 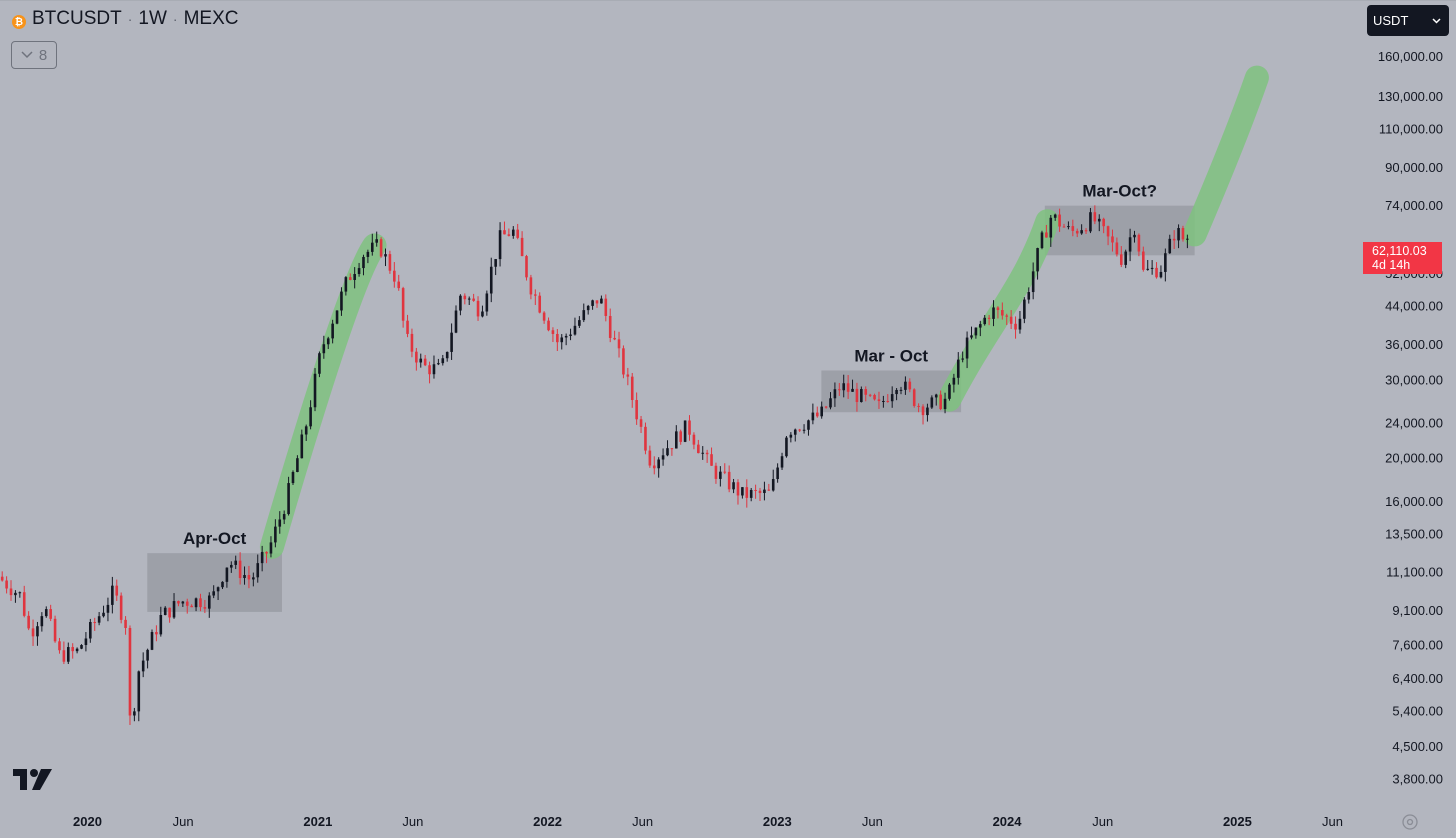 I want to click on symbol-header: ₿ BTCUSDT · 1W · MEXC, so click(x=125, y=19).